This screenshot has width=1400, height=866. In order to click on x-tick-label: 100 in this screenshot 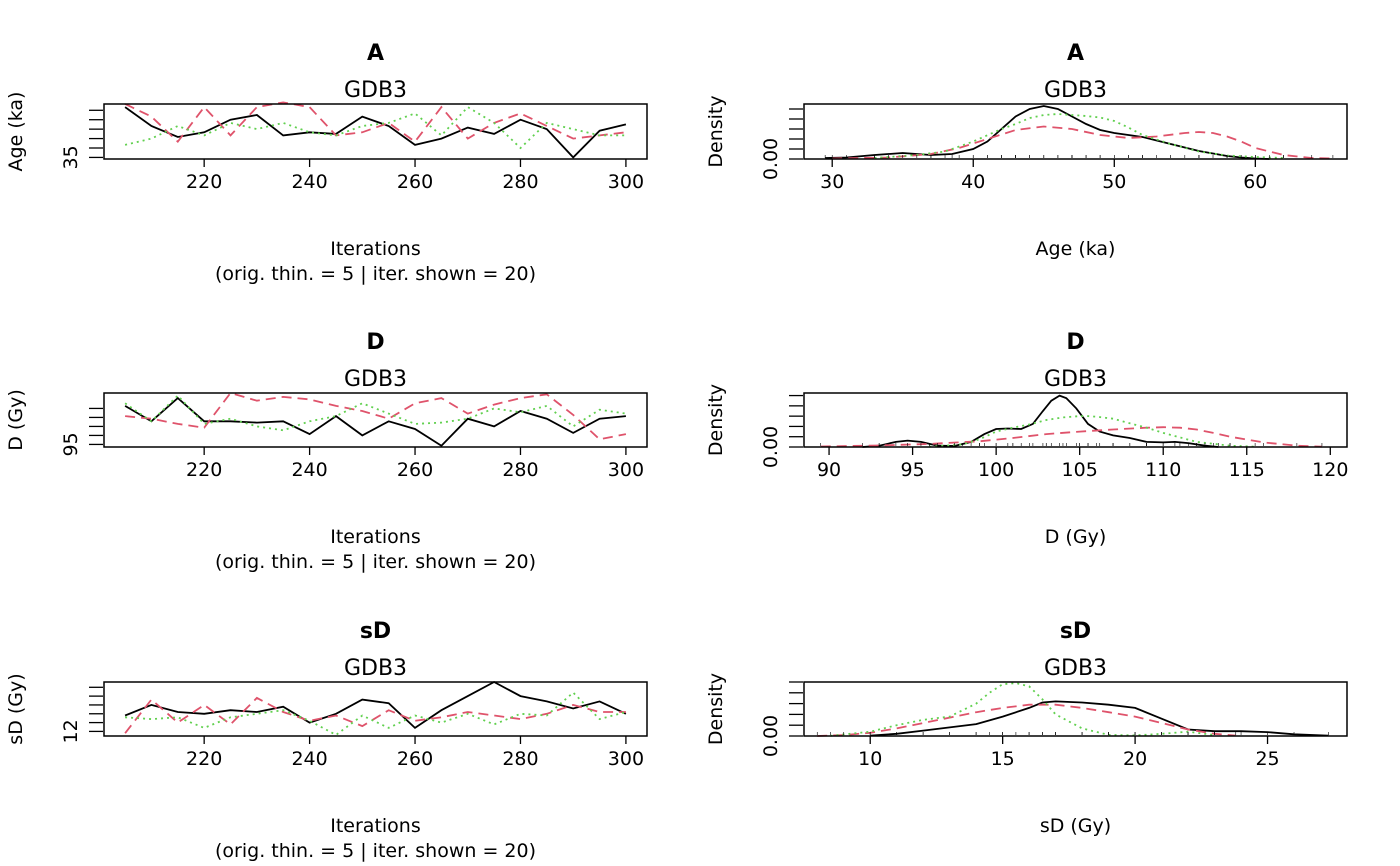, I will do `click(996, 470)`.